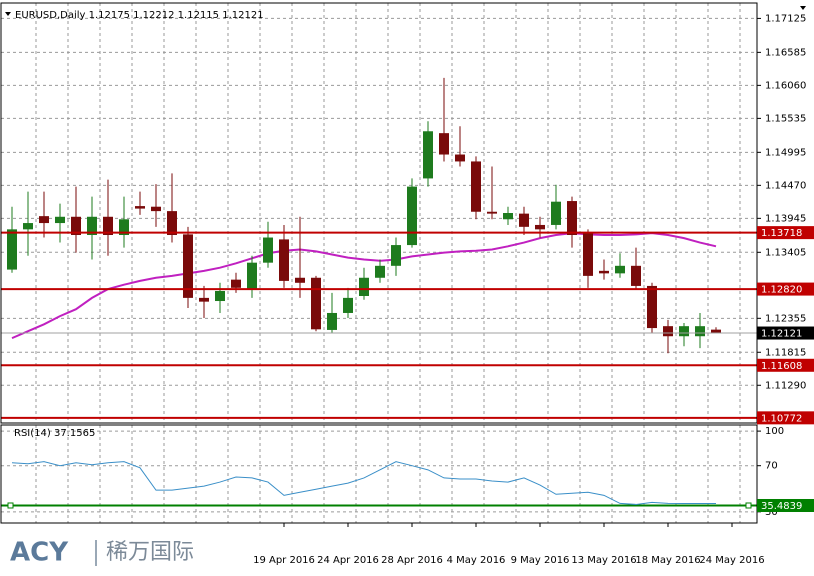  Describe the element at coordinates (785, 252) in the screenshot. I see `y-tick-label: 1.13405` at that location.